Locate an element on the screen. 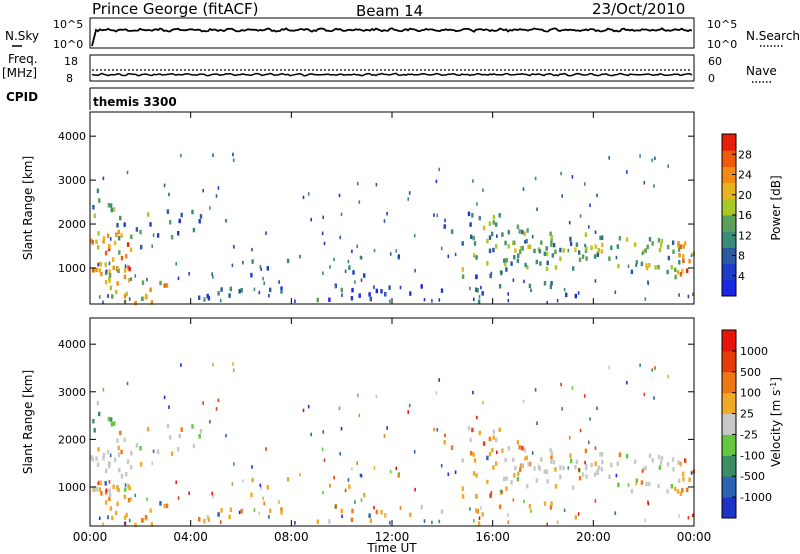 This screenshot has width=800, height=554. cpid-label: CPID is located at coordinates (22, 97).